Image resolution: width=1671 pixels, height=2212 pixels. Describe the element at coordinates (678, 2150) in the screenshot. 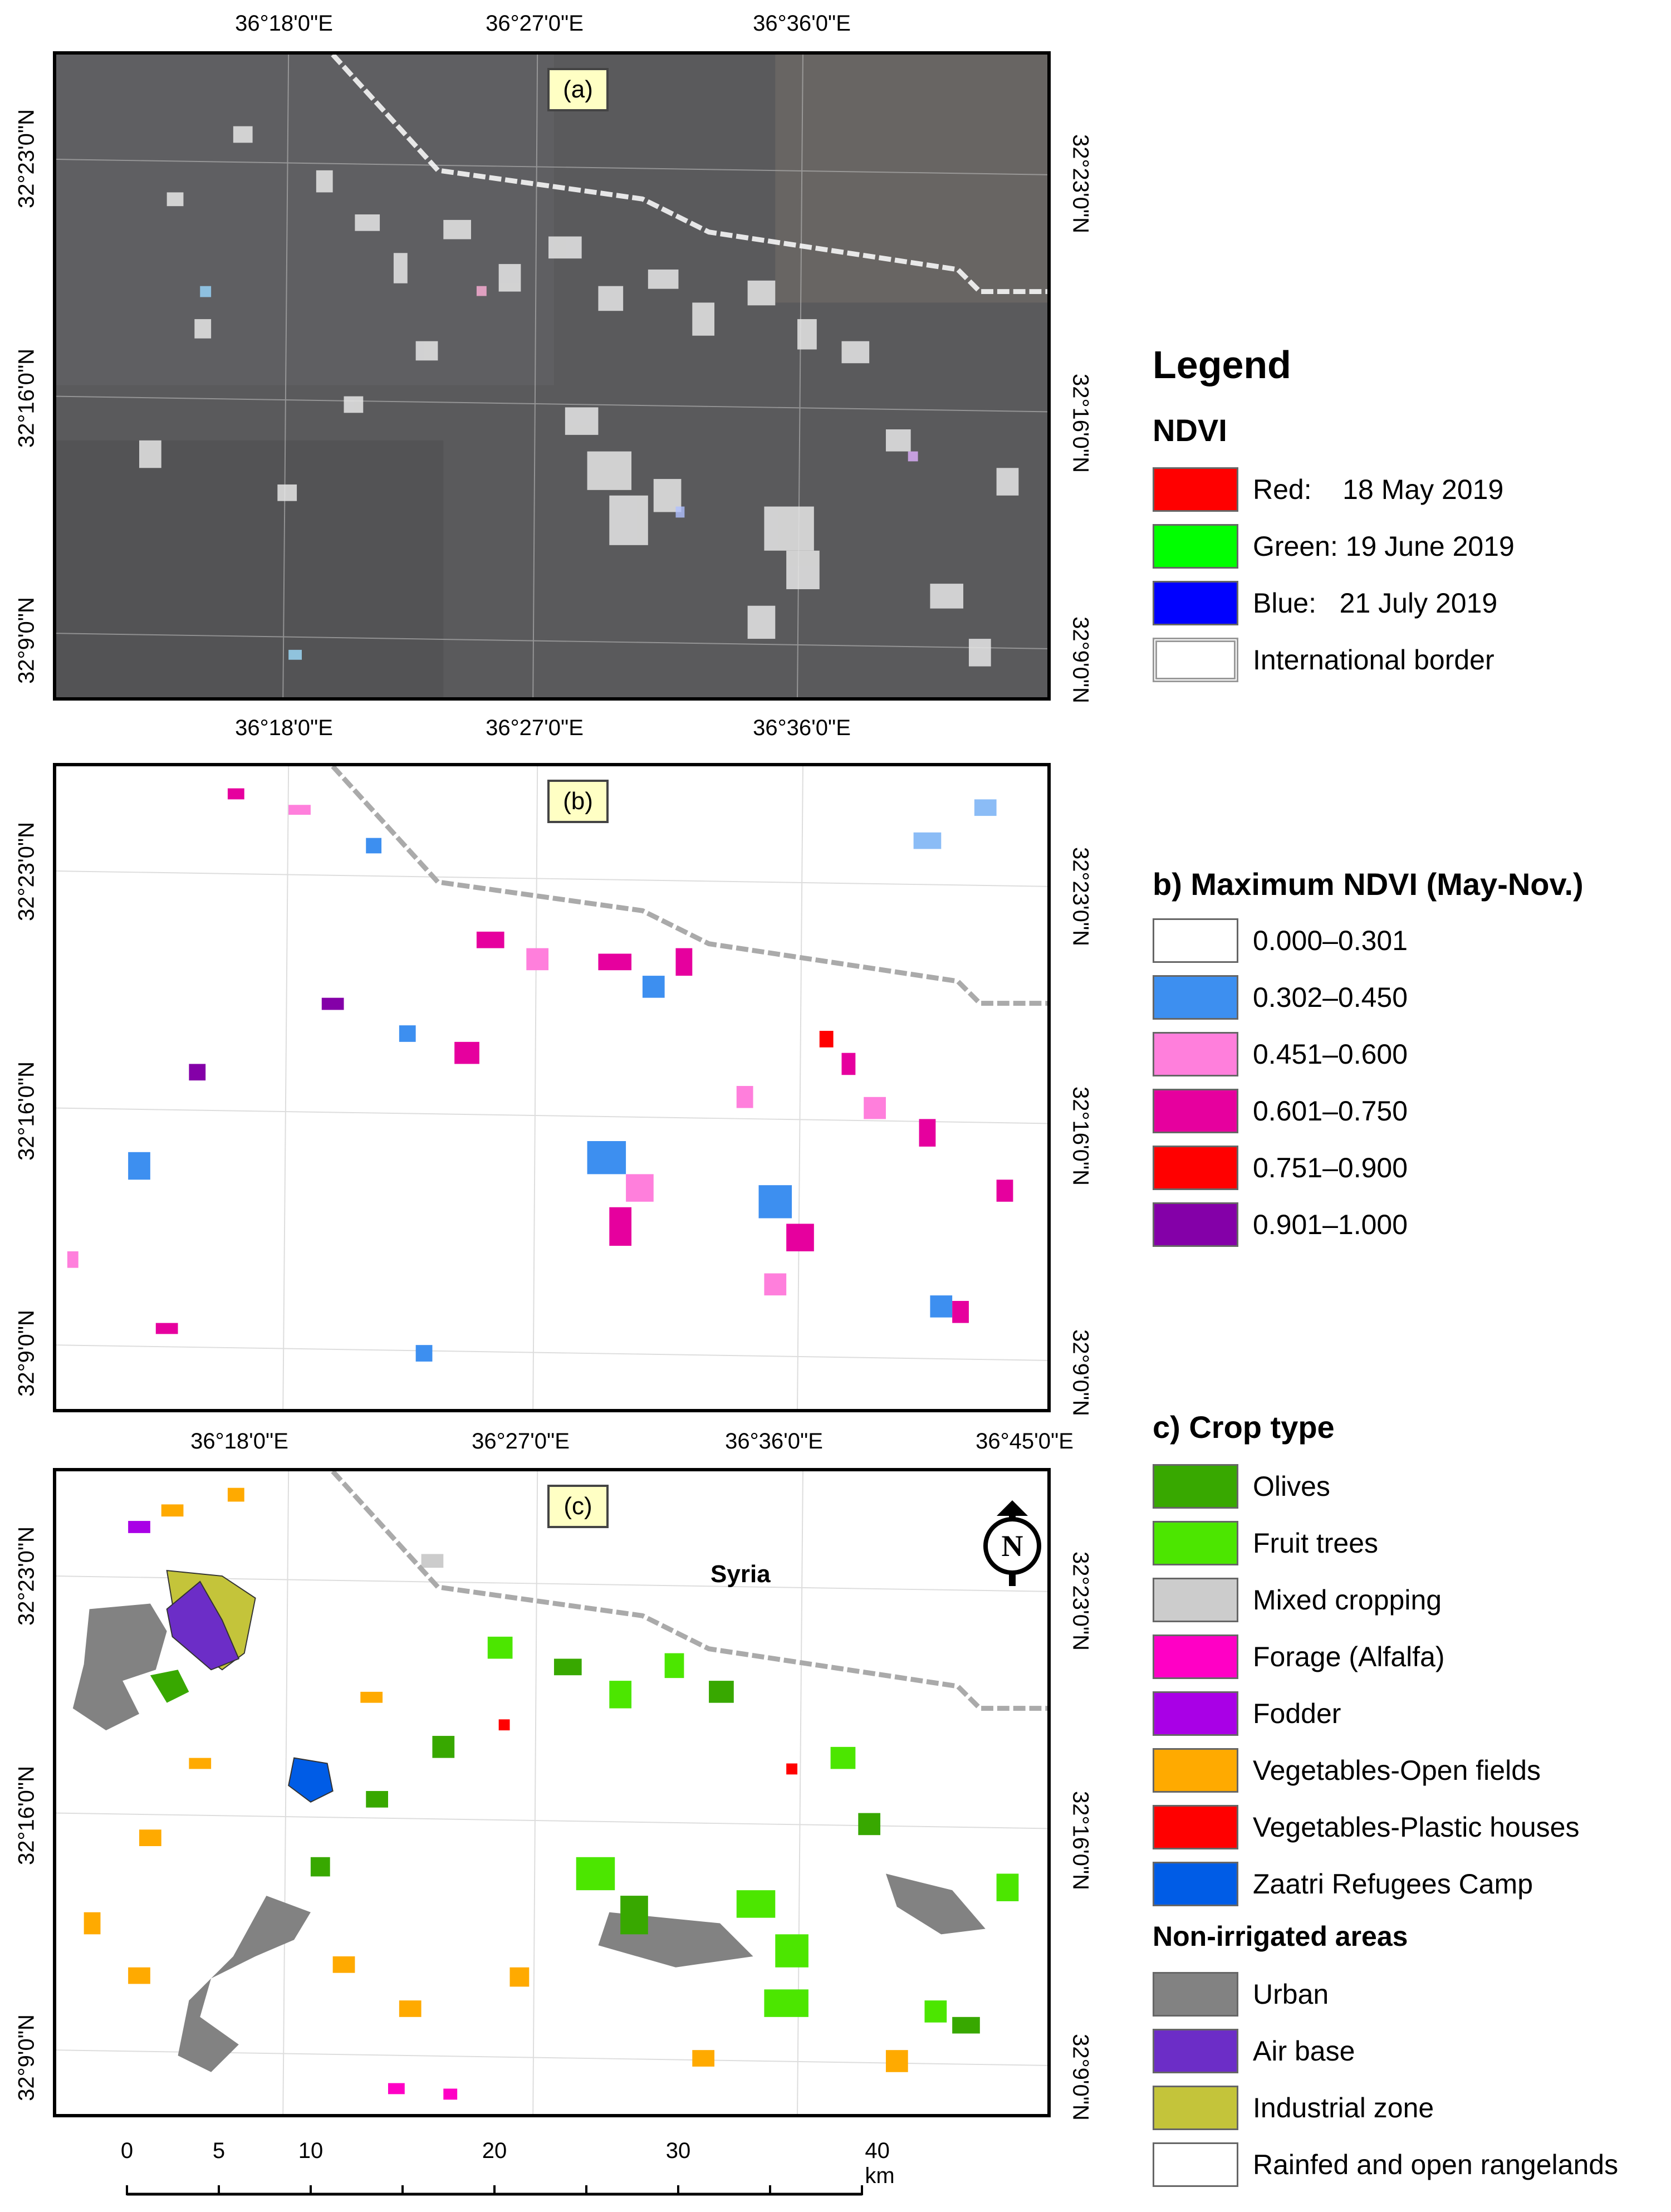

I see `scale-label: 30` at that location.